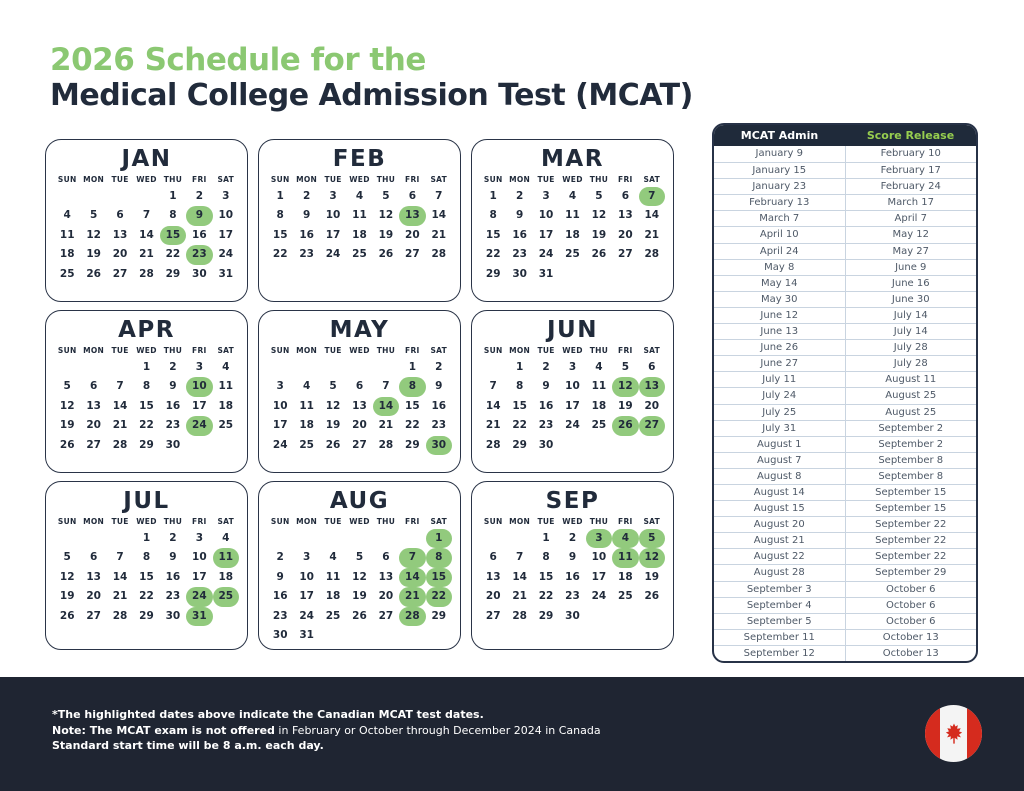  What do you see at coordinates (93, 273) in the screenshot?
I see `day-cell: 26` at bounding box center [93, 273].